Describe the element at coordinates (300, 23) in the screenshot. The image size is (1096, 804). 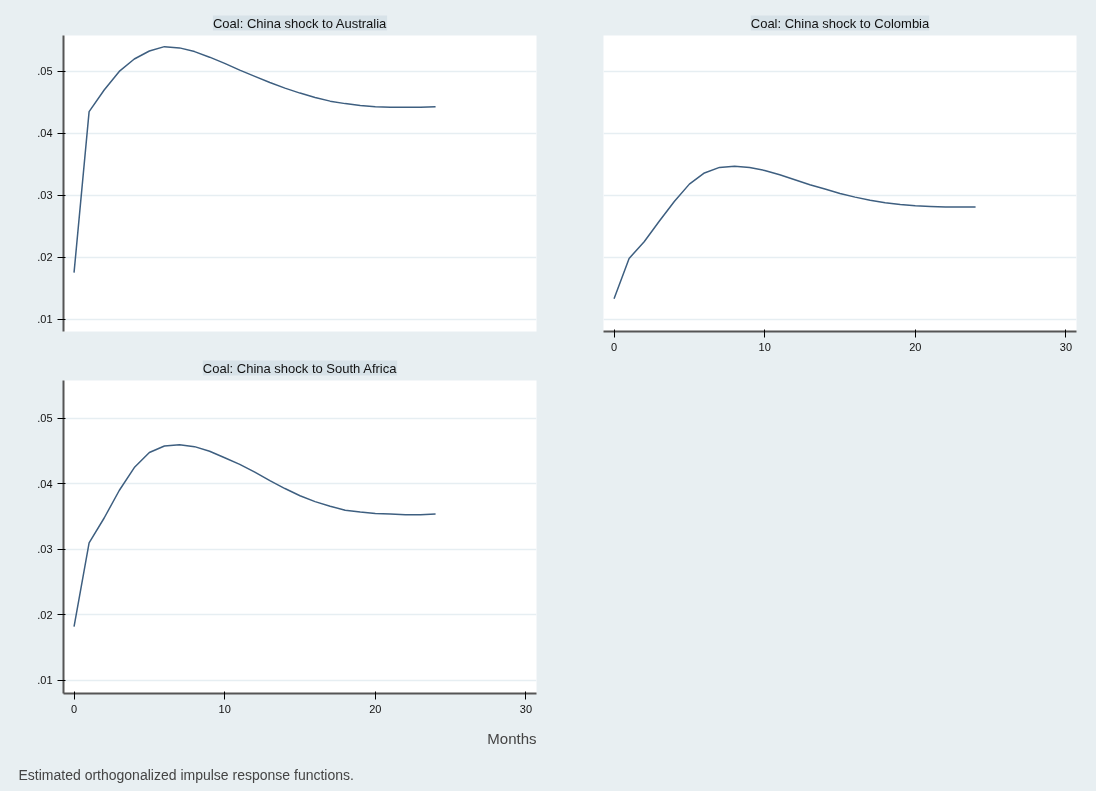
I see `chart-title: Coal: China shock to Australia` at that location.